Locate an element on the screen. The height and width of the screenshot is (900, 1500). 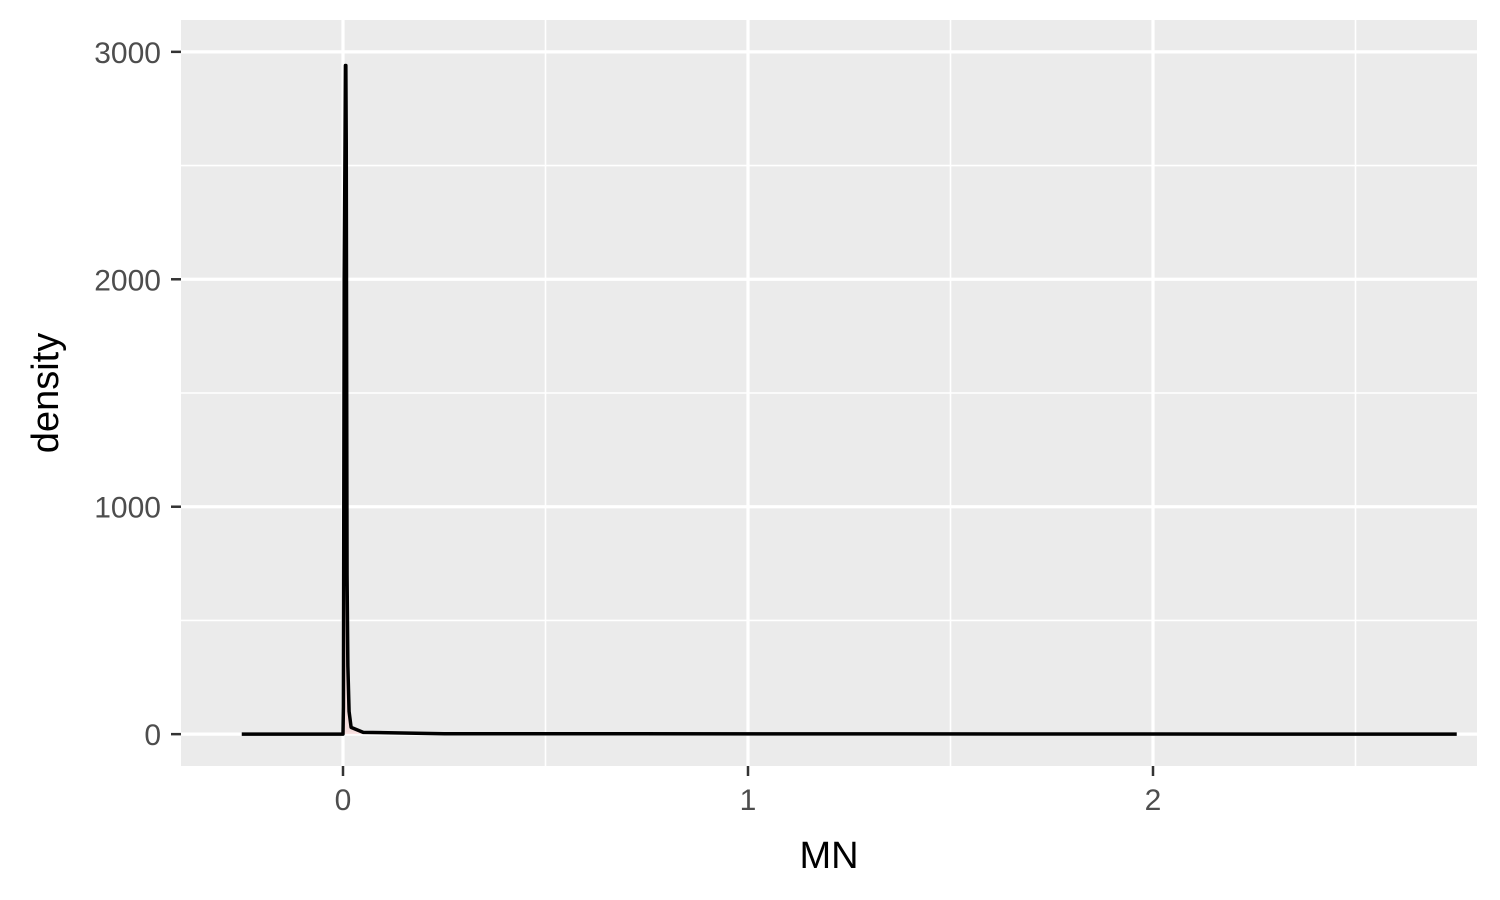
y-tick-label: 0 is located at coordinates (152, 735).